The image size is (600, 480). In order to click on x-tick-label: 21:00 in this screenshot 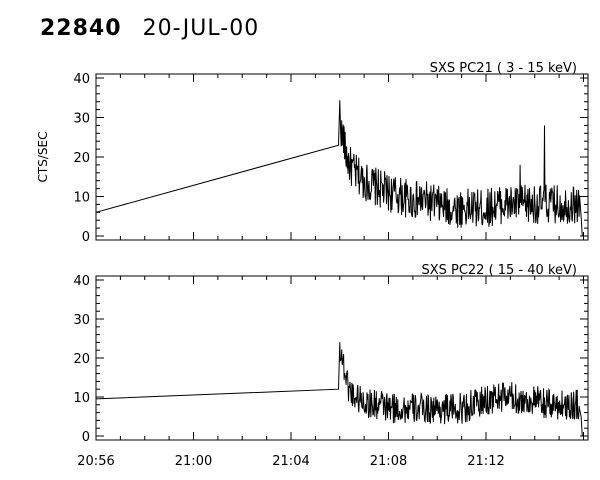, I will do `click(193, 461)`.